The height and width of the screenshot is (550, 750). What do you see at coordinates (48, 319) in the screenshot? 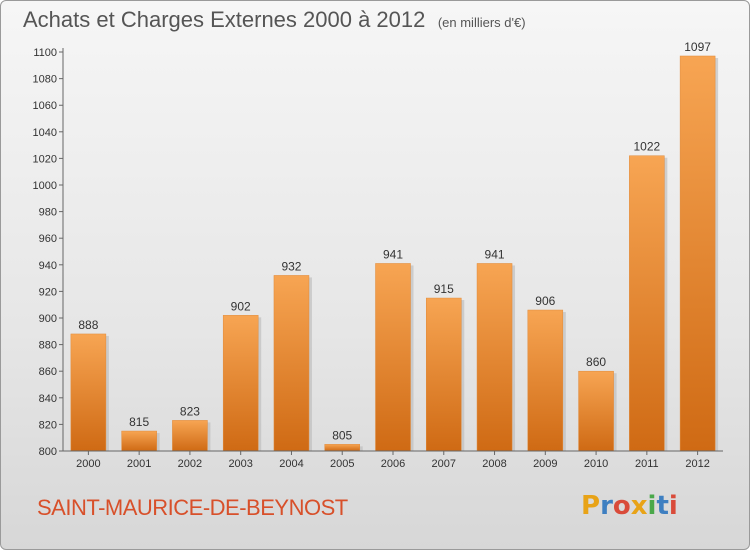
I see `y-tick-label: 900` at bounding box center [48, 319].